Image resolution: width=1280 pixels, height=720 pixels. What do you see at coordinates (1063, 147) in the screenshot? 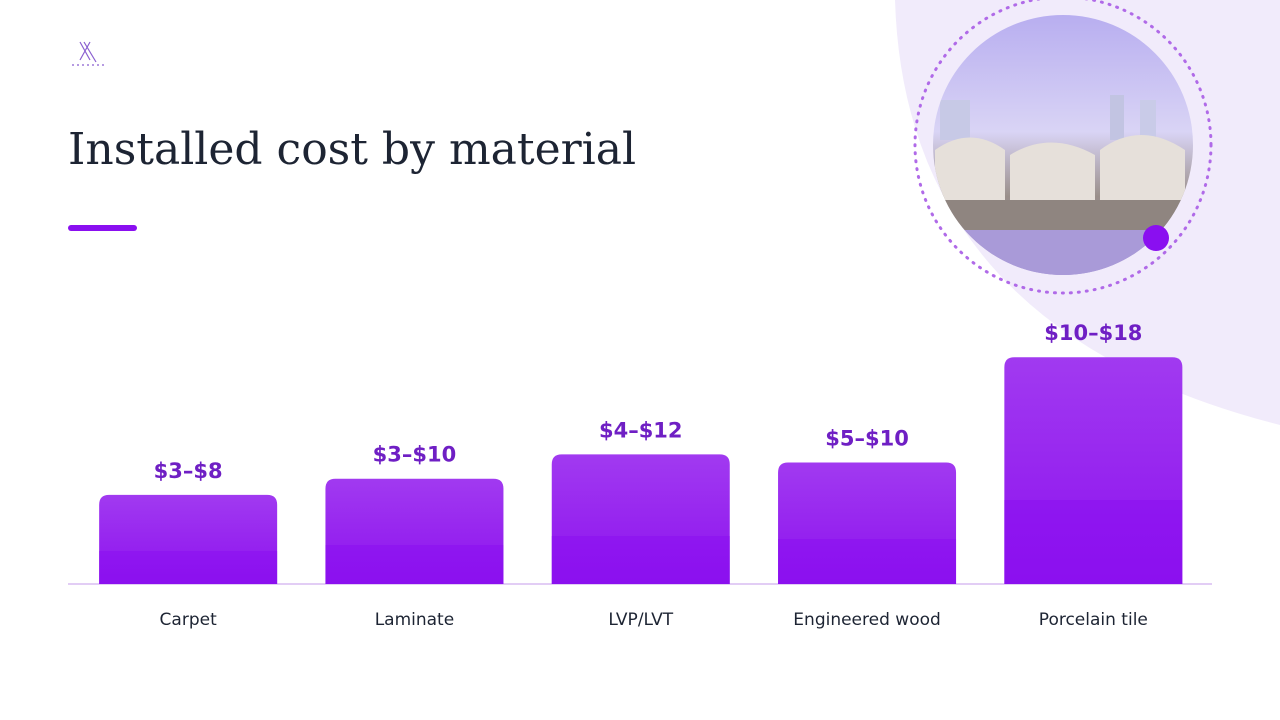
I see `dotted-ring` at bounding box center [1063, 147].